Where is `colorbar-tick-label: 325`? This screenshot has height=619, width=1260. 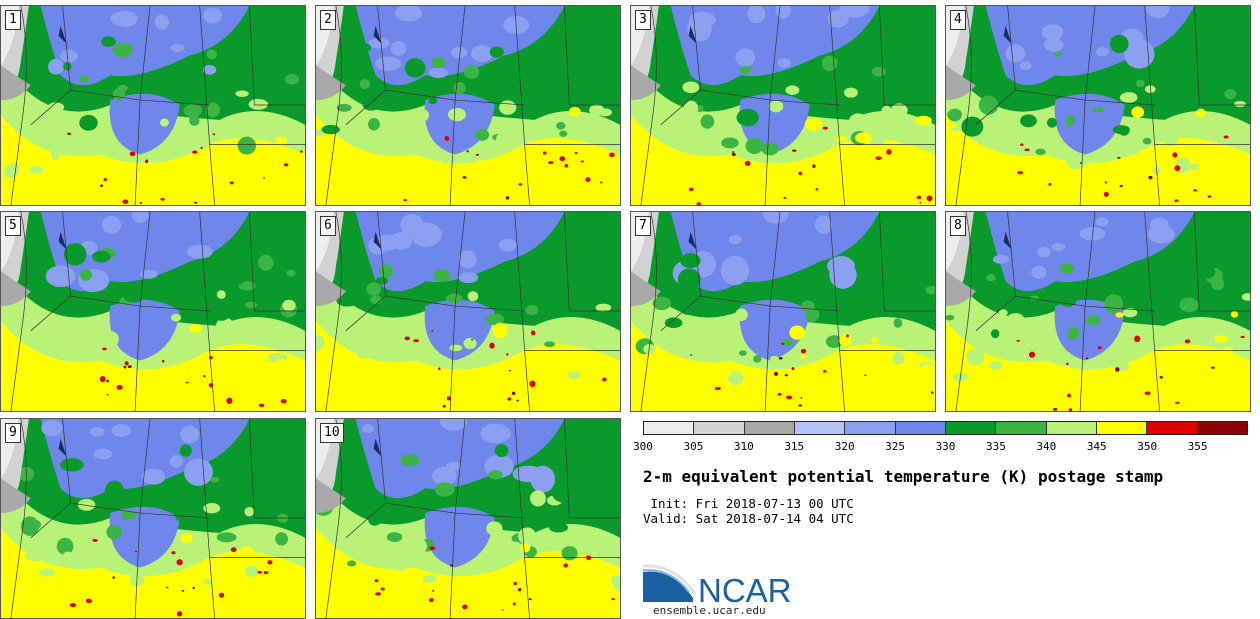 colorbar-tick-label: 325 is located at coordinates (895, 446).